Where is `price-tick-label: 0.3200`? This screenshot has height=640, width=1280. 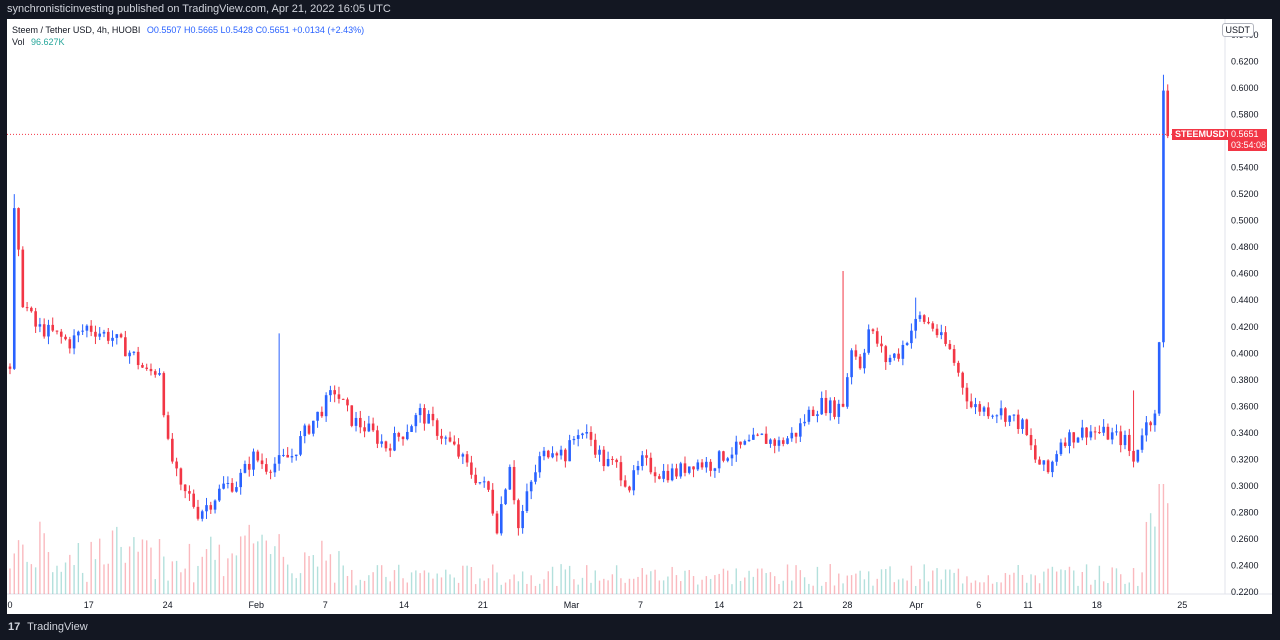 price-tick-label: 0.3200 is located at coordinates (1245, 459).